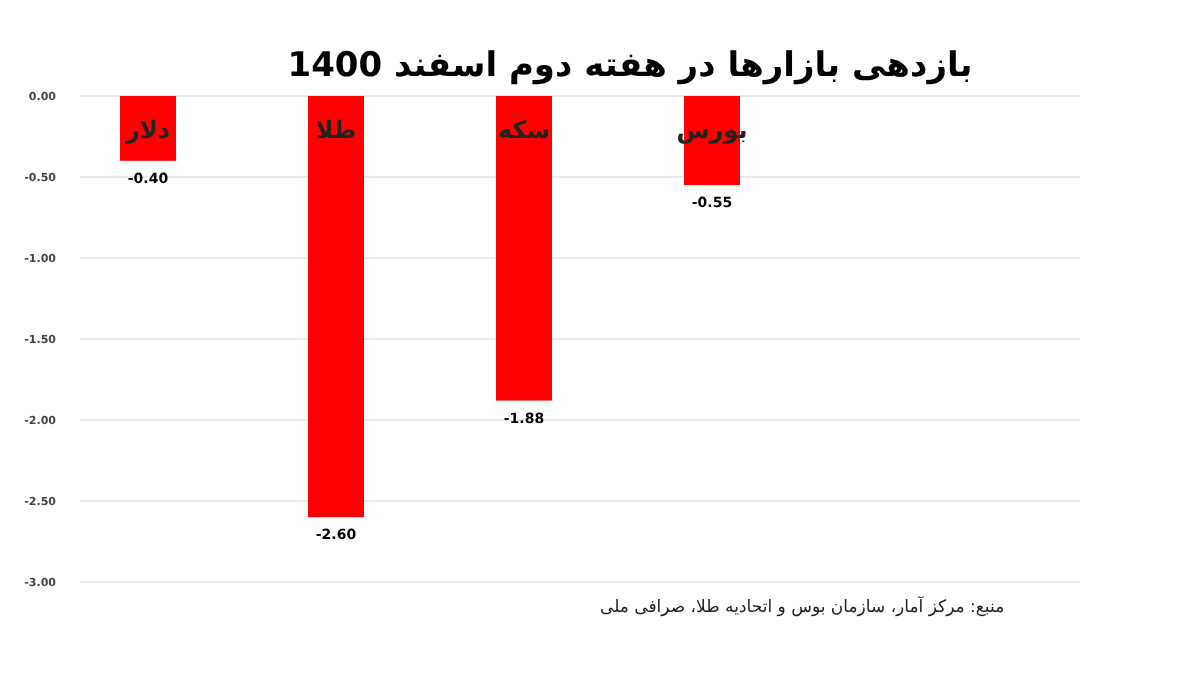 The height and width of the screenshot is (686, 1200). Describe the element at coordinates (147, 130) in the screenshot. I see `x-tick-label: دلار` at that location.